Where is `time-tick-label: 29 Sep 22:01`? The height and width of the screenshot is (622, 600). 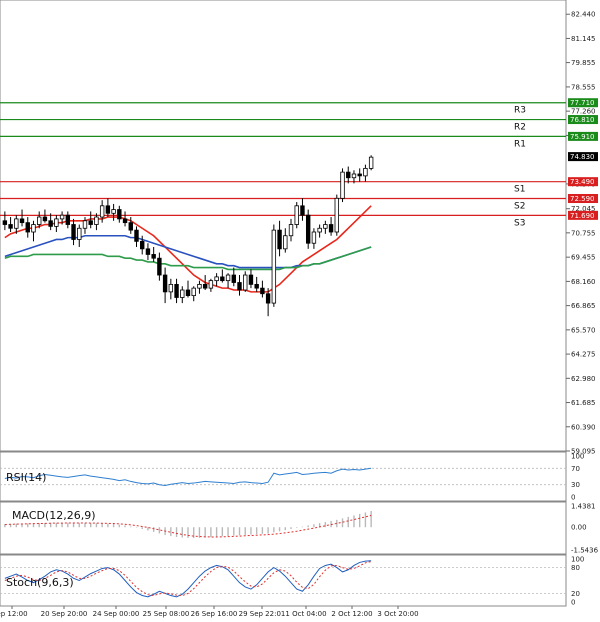
time-tick-label: 29 Sep 22:01 is located at coordinates (262, 614).